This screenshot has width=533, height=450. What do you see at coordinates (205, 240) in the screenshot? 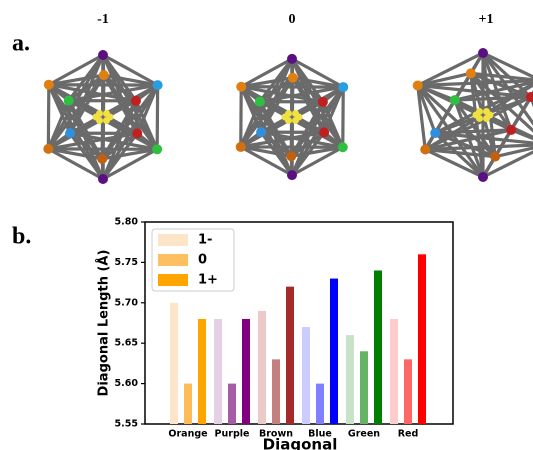
I see `legend-label: 1-` at bounding box center [205, 240].